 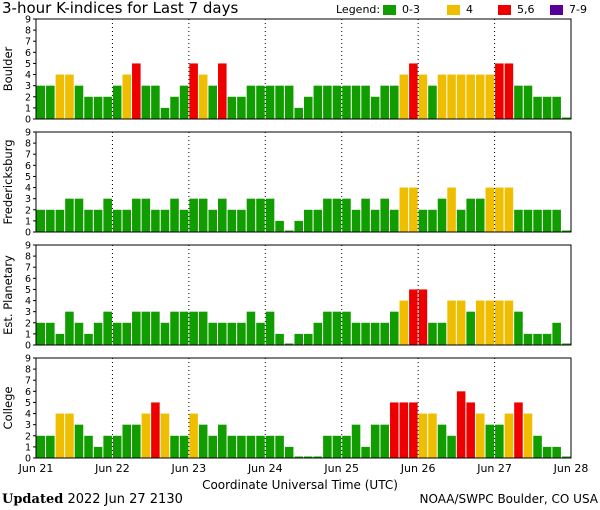 What do you see at coordinates (8, 295) in the screenshot?
I see `panel-label: Est. Planetary` at bounding box center [8, 295].